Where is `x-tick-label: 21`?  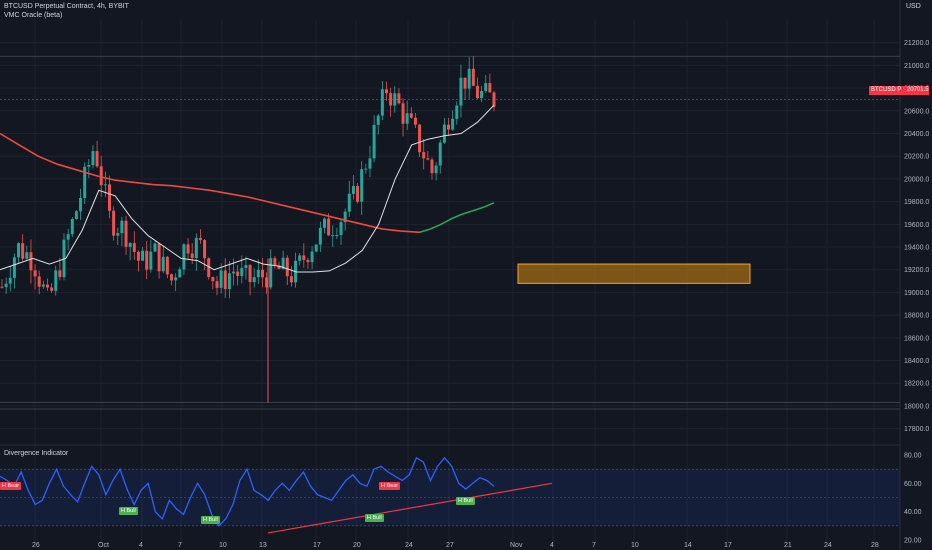 x-tick-label: 21 is located at coordinates (788, 545).